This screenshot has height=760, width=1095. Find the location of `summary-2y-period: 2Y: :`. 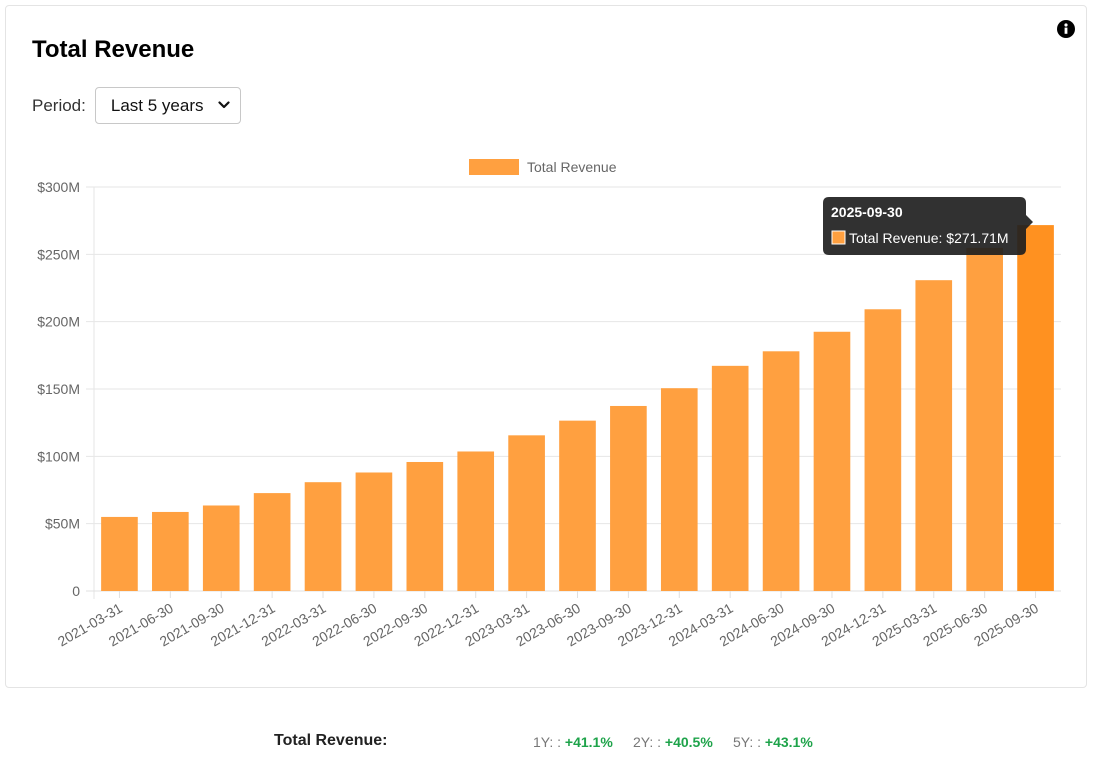

summary-2y-period: 2Y: : is located at coordinates (647, 742).